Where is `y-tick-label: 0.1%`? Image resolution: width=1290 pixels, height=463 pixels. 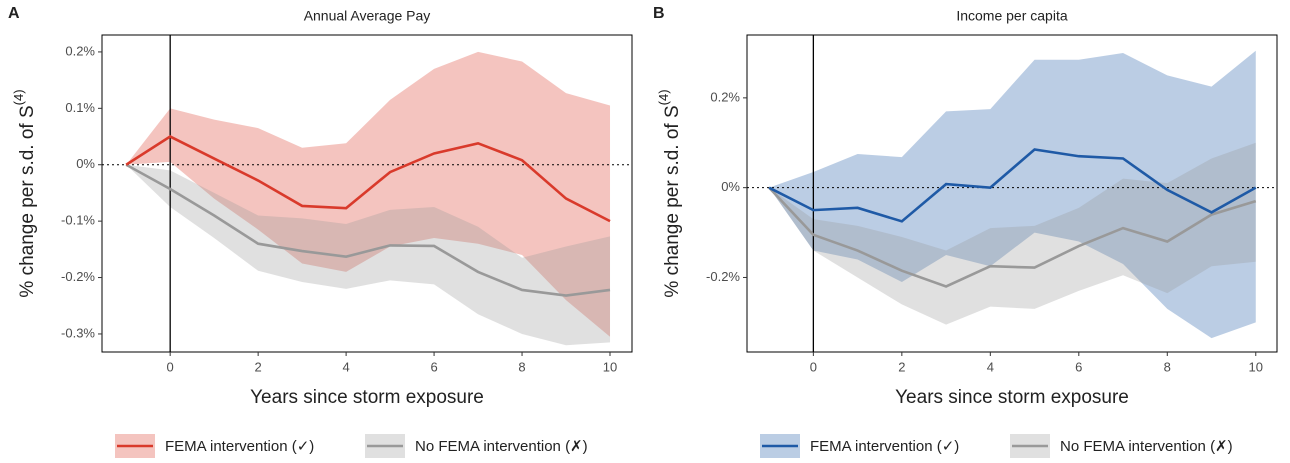 y-tick-label: 0.1% is located at coordinates (80, 107).